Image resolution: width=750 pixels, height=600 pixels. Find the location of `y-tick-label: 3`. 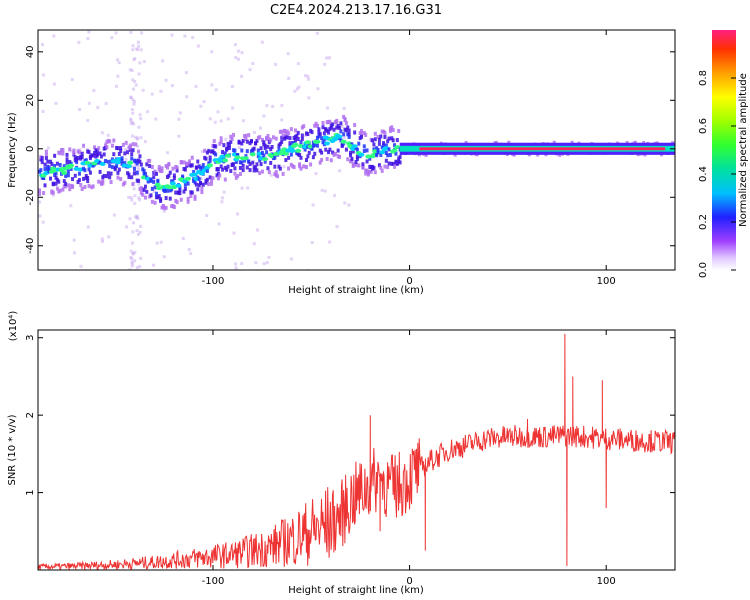

y-tick-label: 3 is located at coordinates (30, 338).